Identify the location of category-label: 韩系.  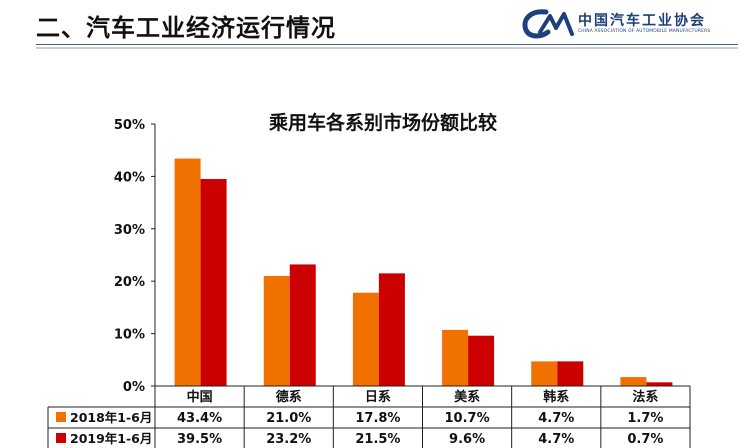
(556, 397).